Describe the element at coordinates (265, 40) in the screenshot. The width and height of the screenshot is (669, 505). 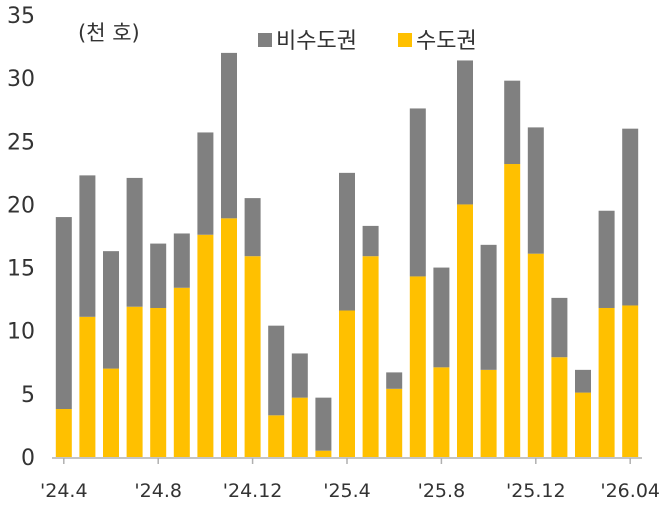
I see `legend-swatch-non-capital` at that location.